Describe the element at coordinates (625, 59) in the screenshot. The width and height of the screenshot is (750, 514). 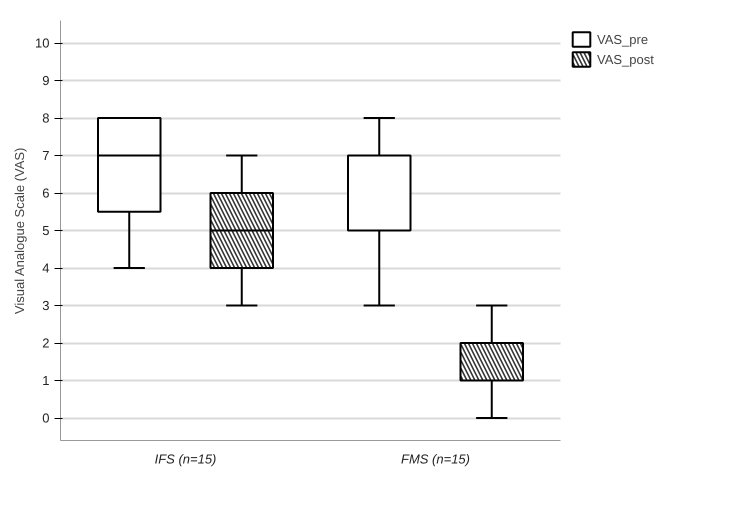
I see `legend-label: VAS_post` at that location.